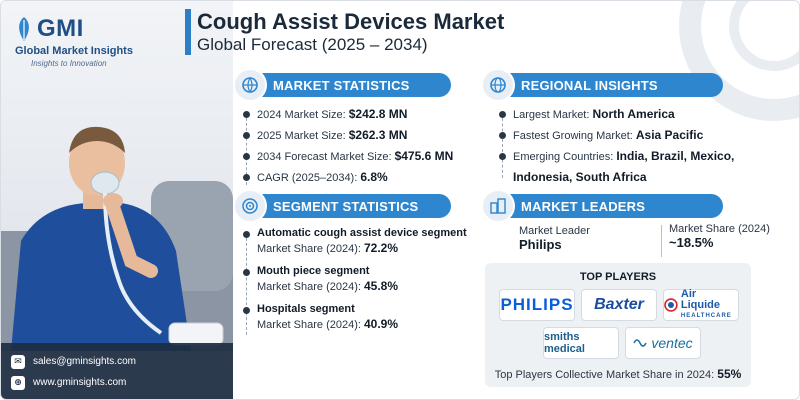 Image resolution: width=800 pixels, height=400 pixels. Describe the element at coordinates (351, 21) in the screenshot. I see `page-title: Cough Assist Devices Market` at that location.